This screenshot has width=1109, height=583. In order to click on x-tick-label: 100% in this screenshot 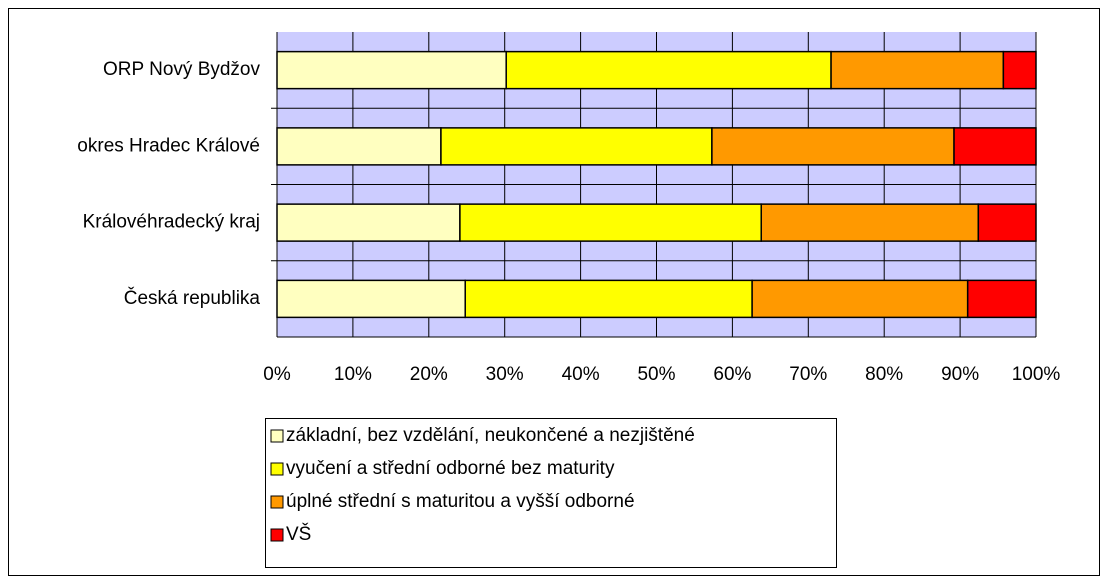, I will do `click(1036, 374)`.